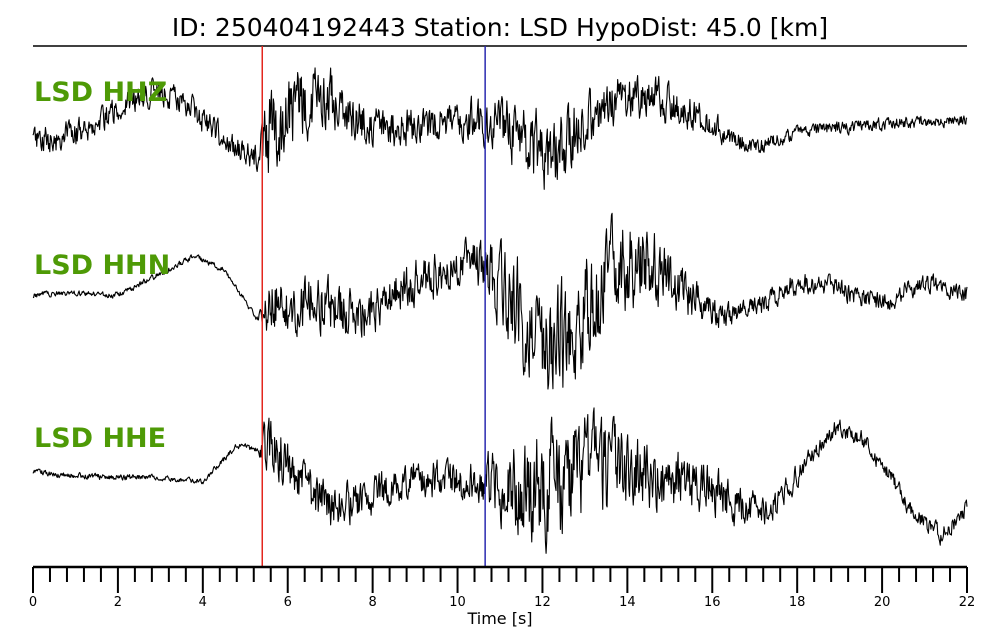  Describe the element at coordinates (372, 602) in the screenshot. I see `x-tick-label: 8` at that location.